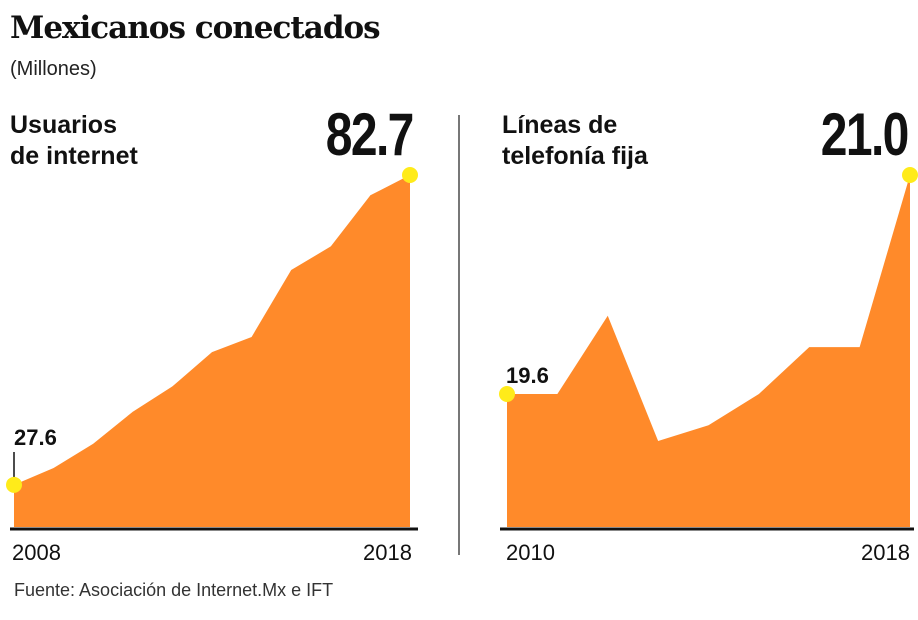  Describe the element at coordinates (560, 125) in the screenshot. I see `panel-title-line: Líneas de` at that location.